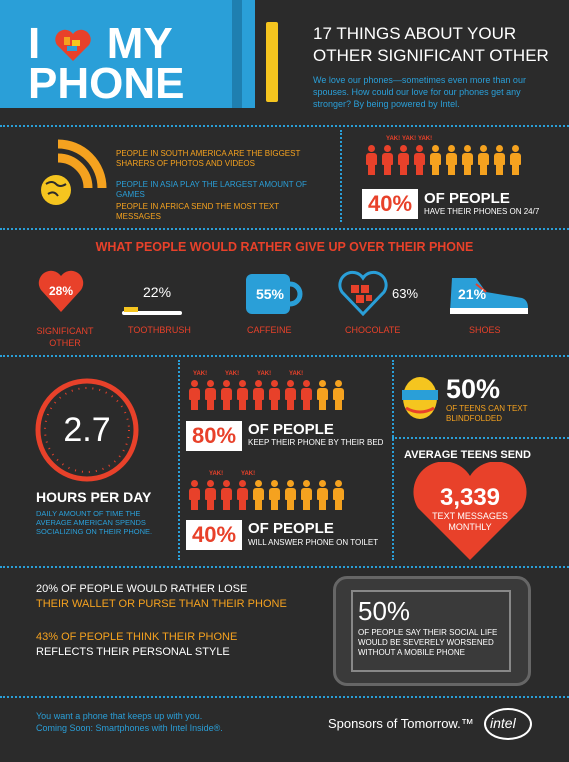 This screenshot has width=569, height=762. I want to click on toothbrush-icon, so click(154, 309).